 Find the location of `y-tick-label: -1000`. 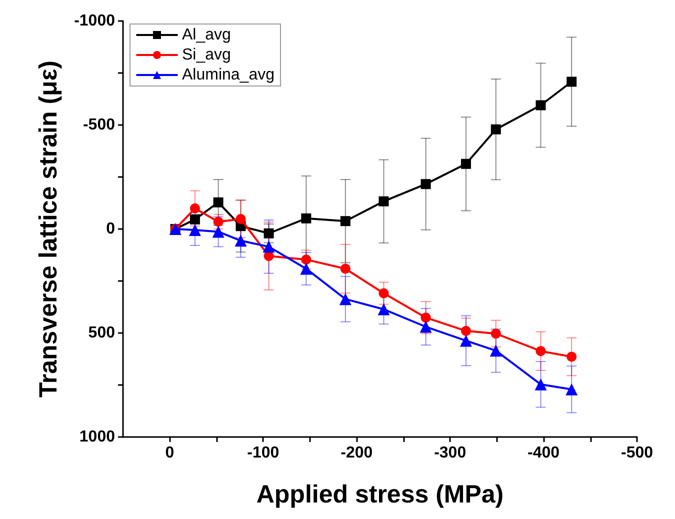

y-tick-label: -1000 is located at coordinates (95, 21).